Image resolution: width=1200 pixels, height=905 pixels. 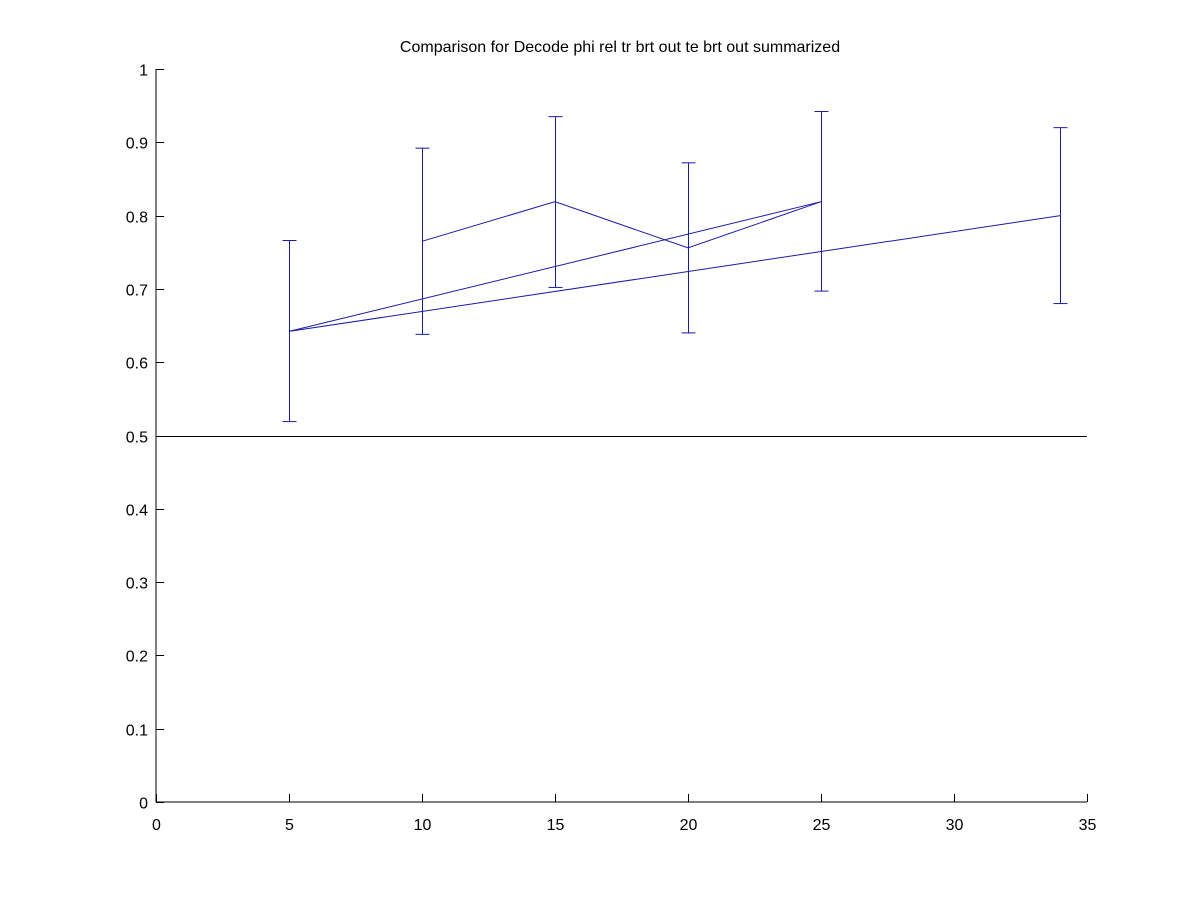 What do you see at coordinates (822, 825) in the screenshot?
I see `x-tick-label: 25` at bounding box center [822, 825].